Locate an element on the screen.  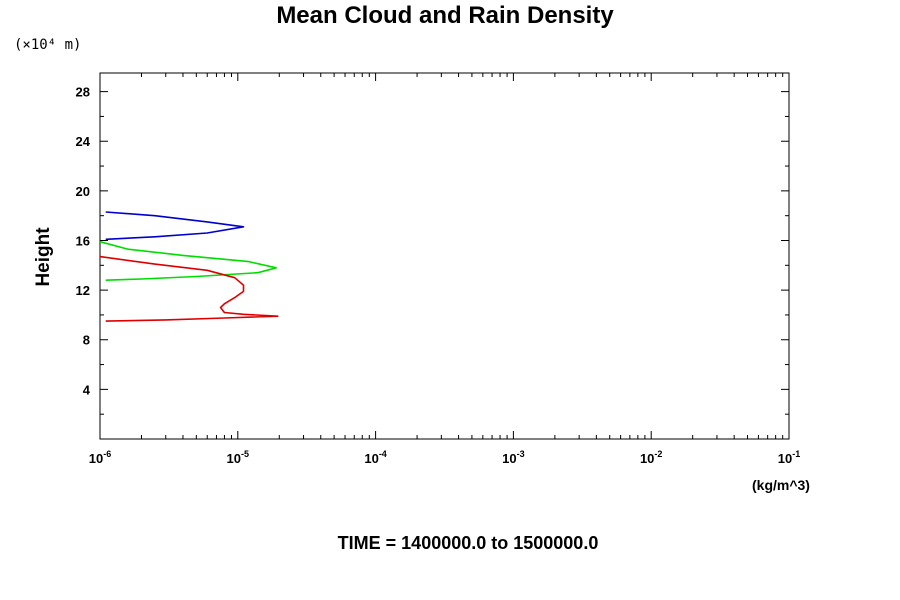
y-tick-label: 20 is located at coordinates (83, 191).